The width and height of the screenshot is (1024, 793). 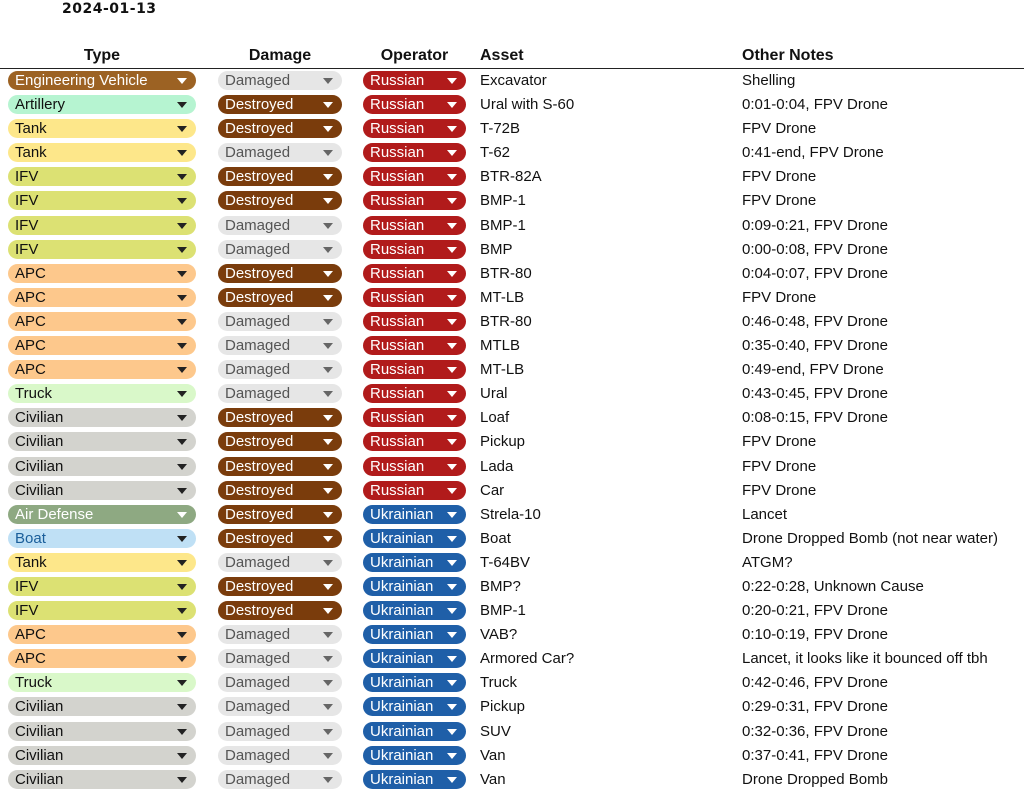 I want to click on notes-cell: 0:37-0:41, FPV Drone, so click(x=815, y=755).